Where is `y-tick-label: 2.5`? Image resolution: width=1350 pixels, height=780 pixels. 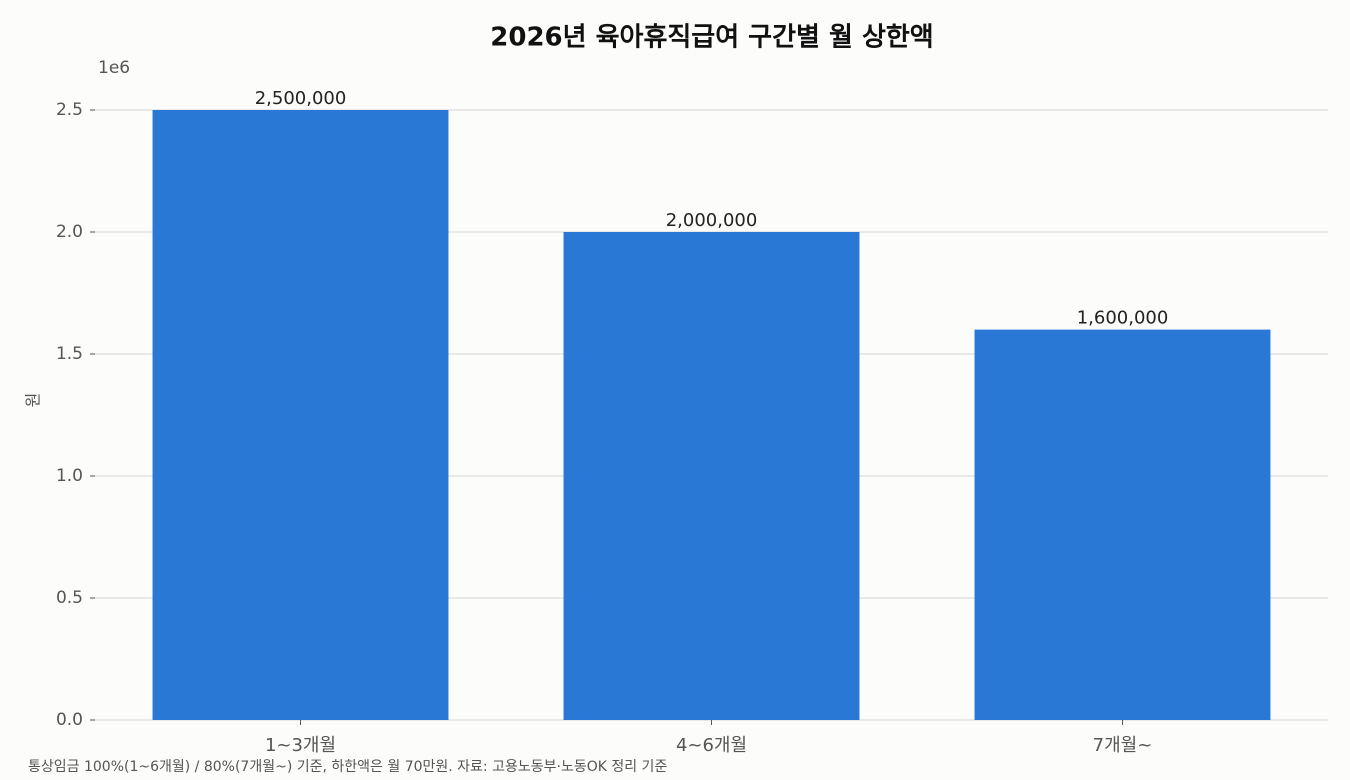 y-tick-label: 2.5 is located at coordinates (69, 110).